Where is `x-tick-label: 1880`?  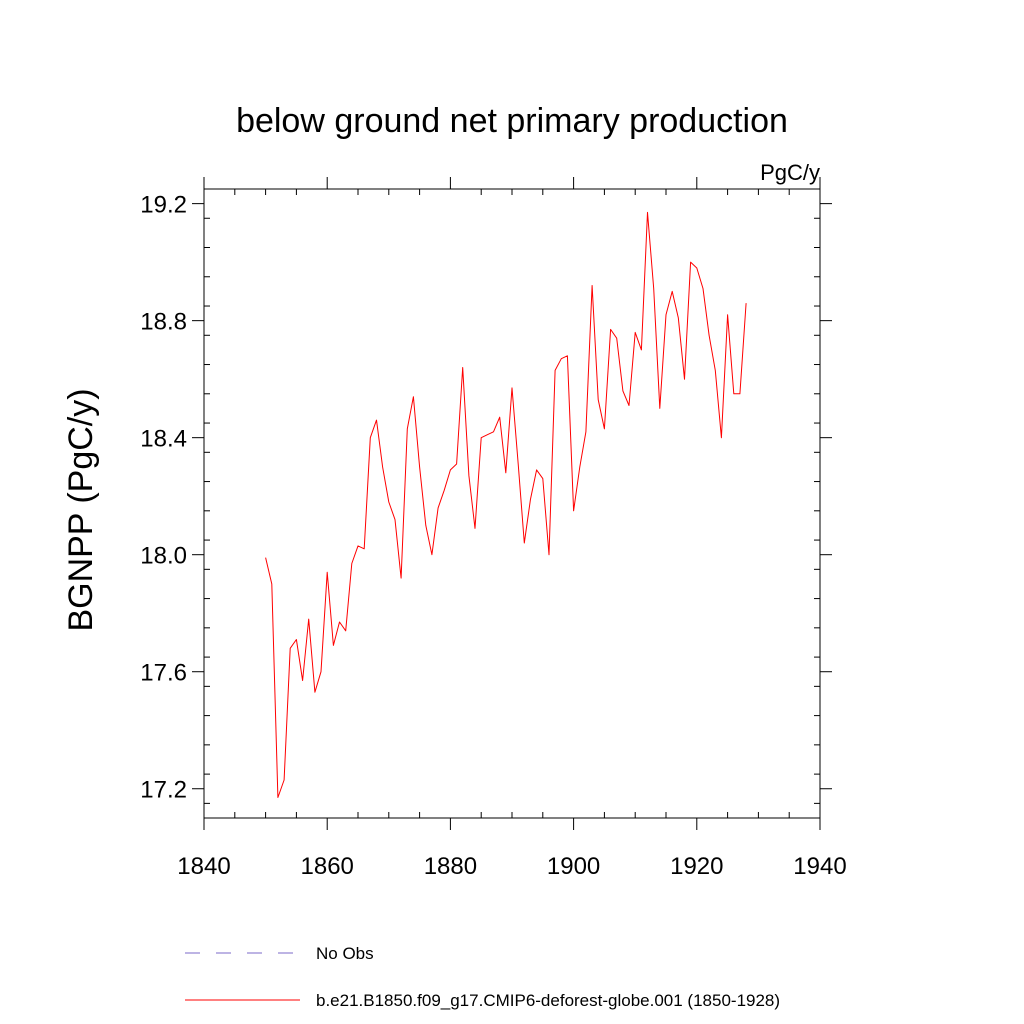
x-tick-label: 1880 is located at coordinates (450, 866).